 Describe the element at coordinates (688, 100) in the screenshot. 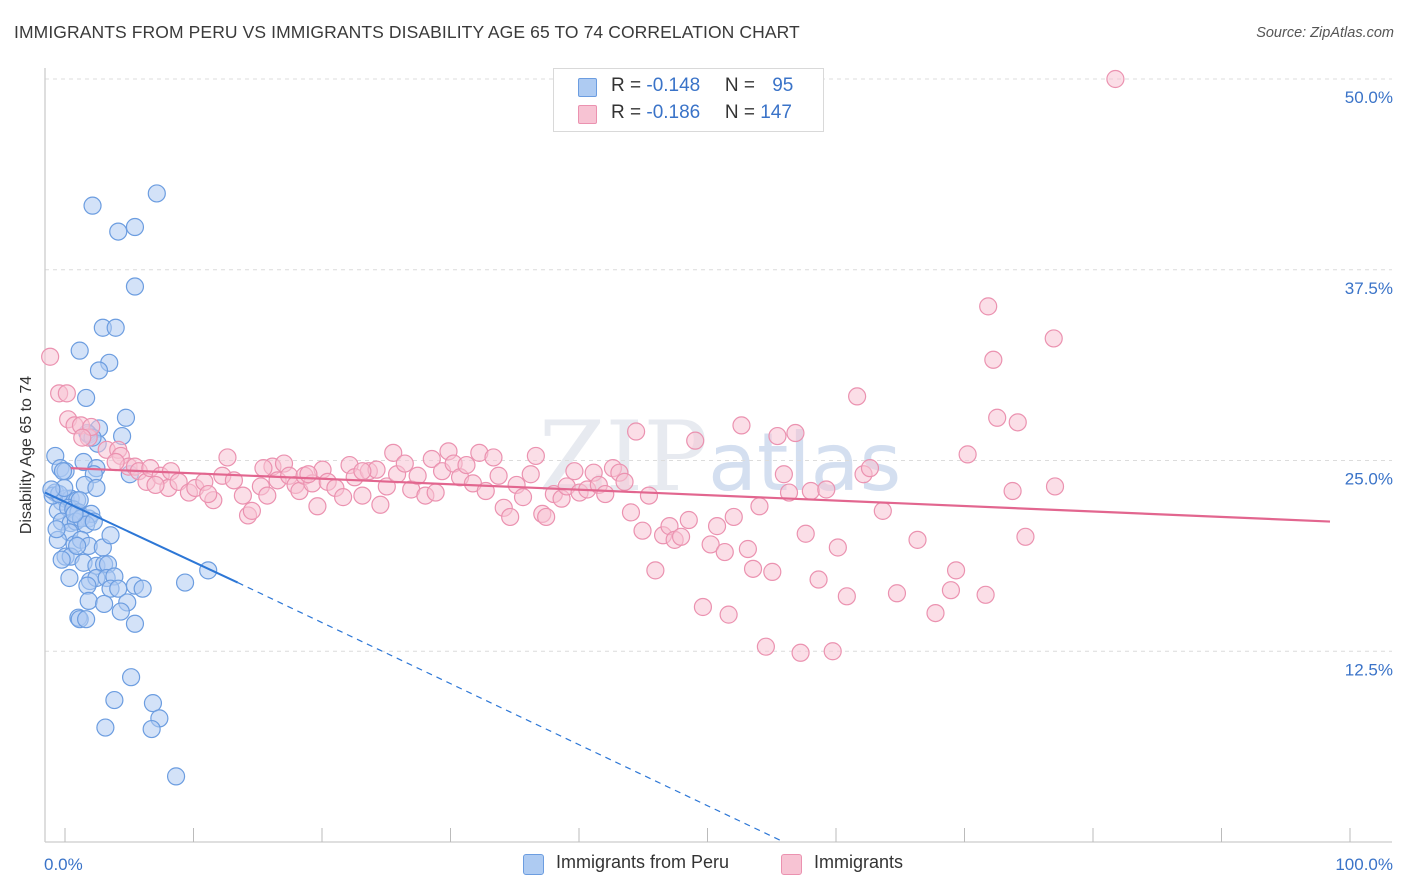

I see `correlation-legend: R = -0.148 N = 95 R = -0.186 N = 147` at that location.